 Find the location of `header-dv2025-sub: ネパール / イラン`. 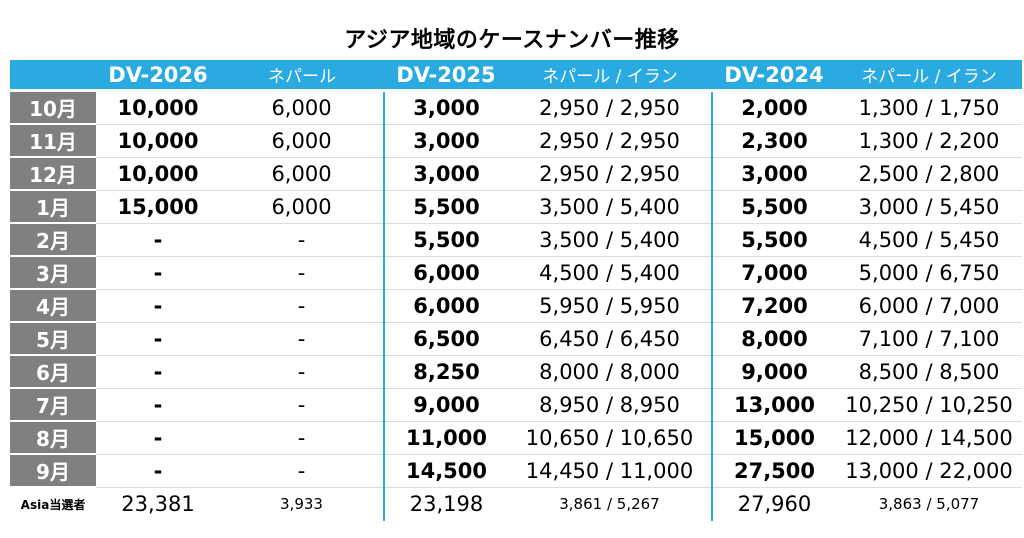

header-dv2025-sub: ネパール / イラン is located at coordinates (610, 76).